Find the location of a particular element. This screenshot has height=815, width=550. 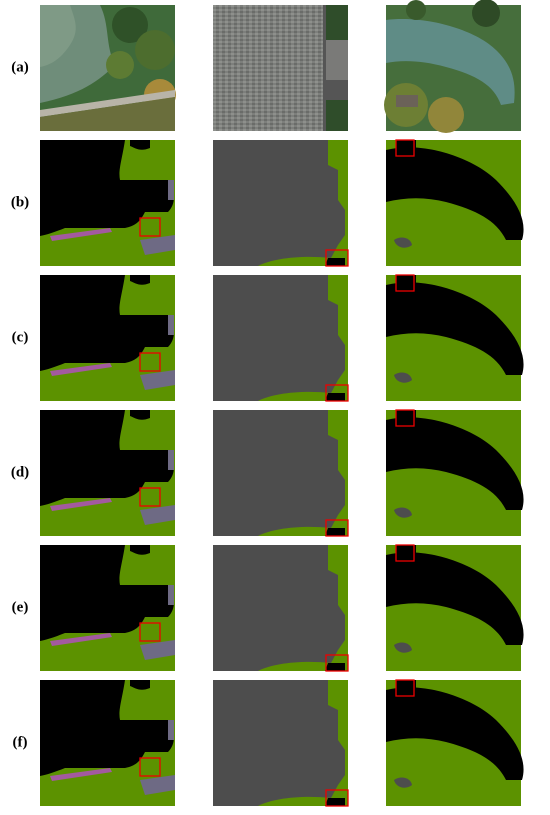

row-label: (d) is located at coordinates (20, 472).